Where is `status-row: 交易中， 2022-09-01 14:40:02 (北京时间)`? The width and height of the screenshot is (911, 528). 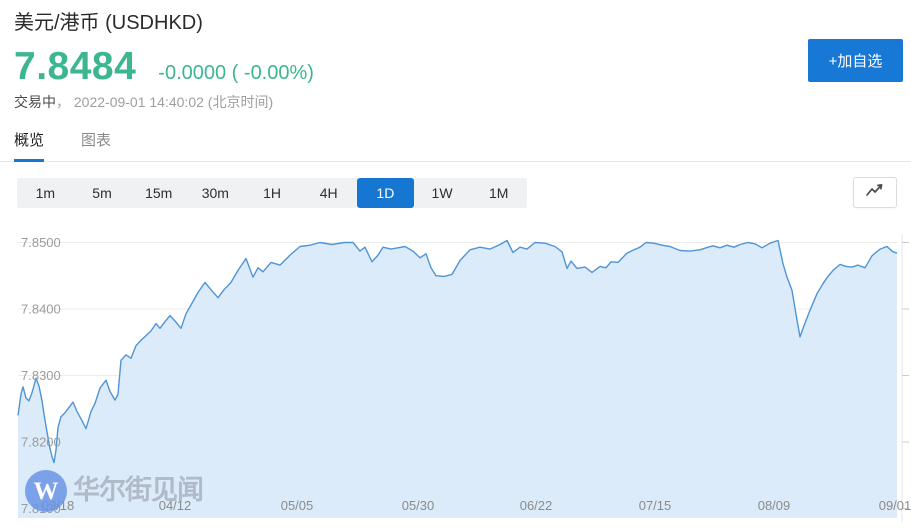 status-row: 交易中， 2022-09-01 14:40:02 (北京时间) is located at coordinates (455, 102).